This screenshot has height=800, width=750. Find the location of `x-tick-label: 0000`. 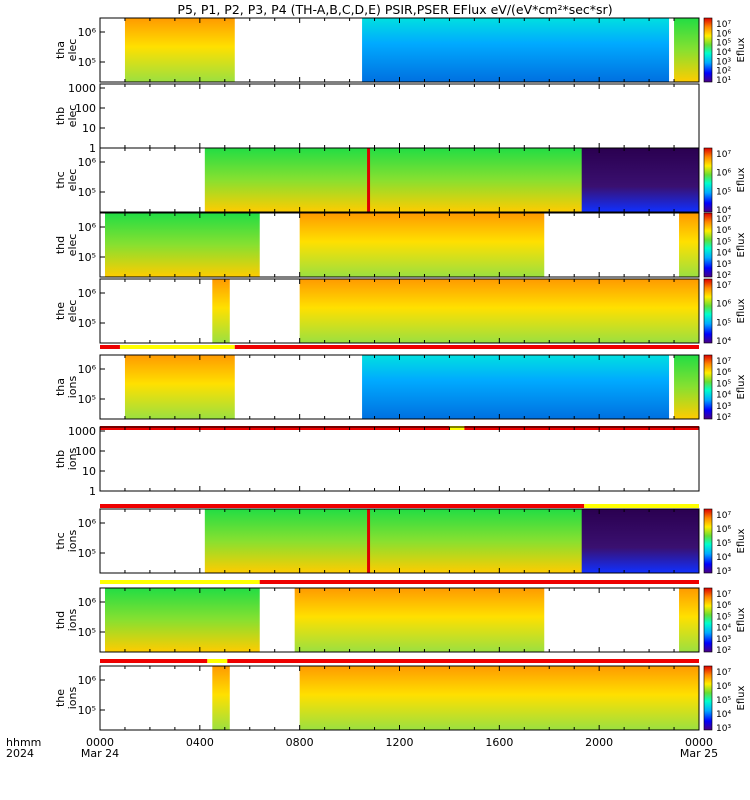

x-tick-label: 0000 is located at coordinates (699, 742).